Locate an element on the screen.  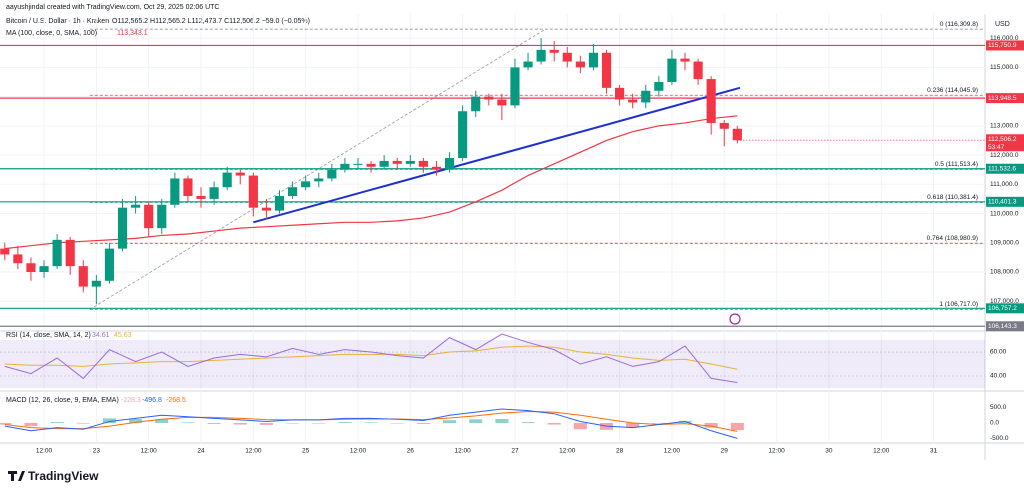
macd-hist-value: -228.3 is located at coordinates (131, 400).